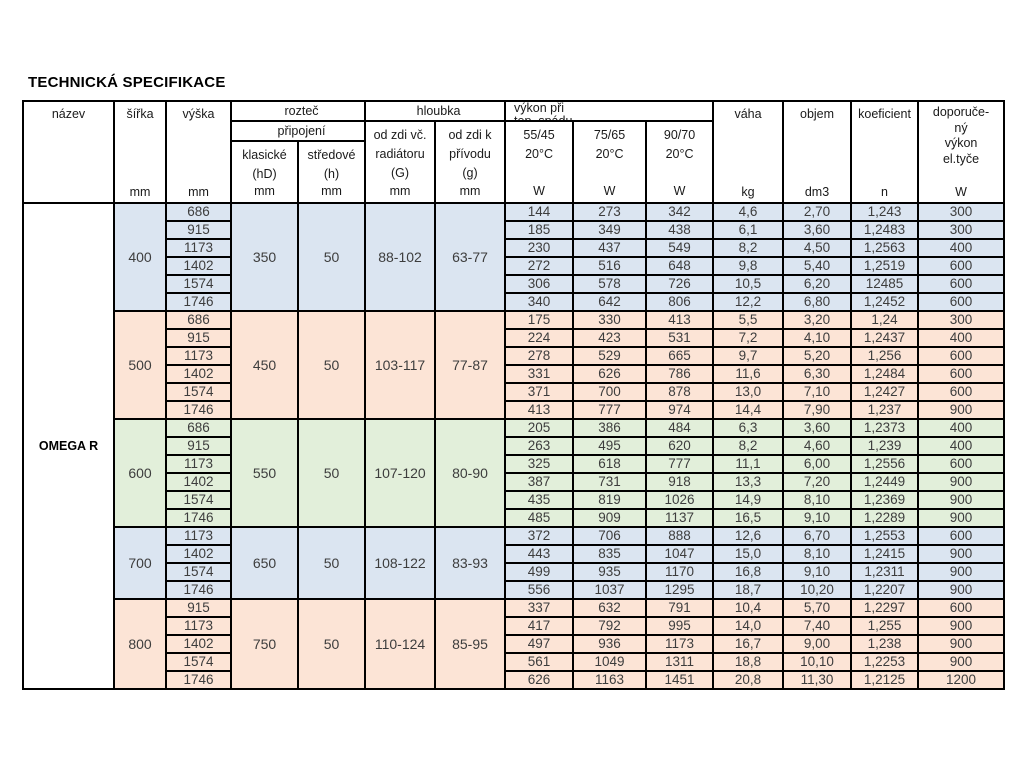 This screenshot has height=768, width=1024. Describe the element at coordinates (610, 356) in the screenshot. I see `power-7565-cell: 529` at that location.